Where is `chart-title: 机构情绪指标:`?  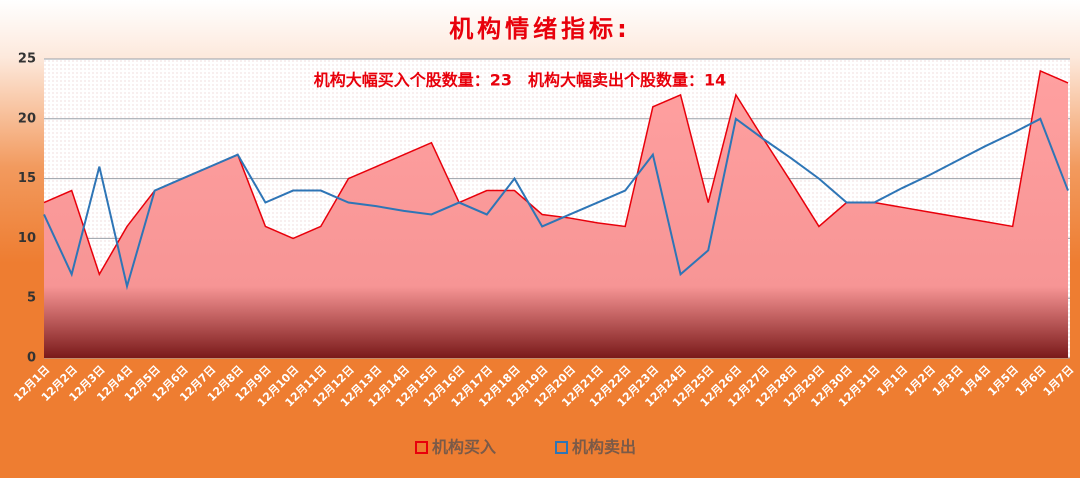
chart-title: 机构情绪指标: is located at coordinates (540, 29).